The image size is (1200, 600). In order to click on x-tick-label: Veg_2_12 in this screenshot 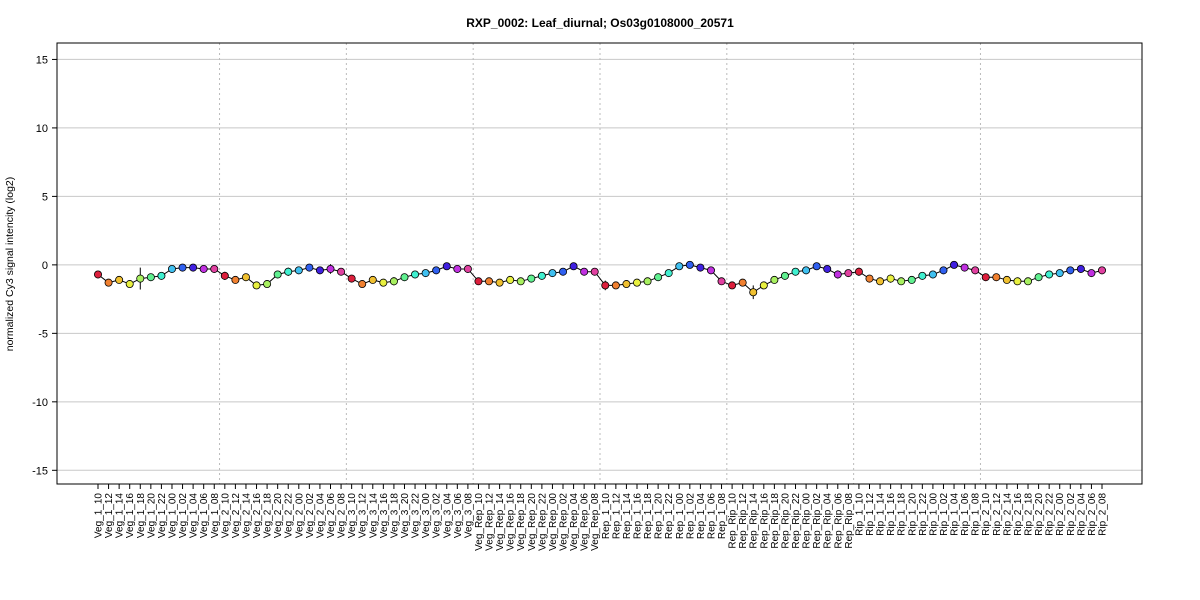, I will do `click(236, 515)`.